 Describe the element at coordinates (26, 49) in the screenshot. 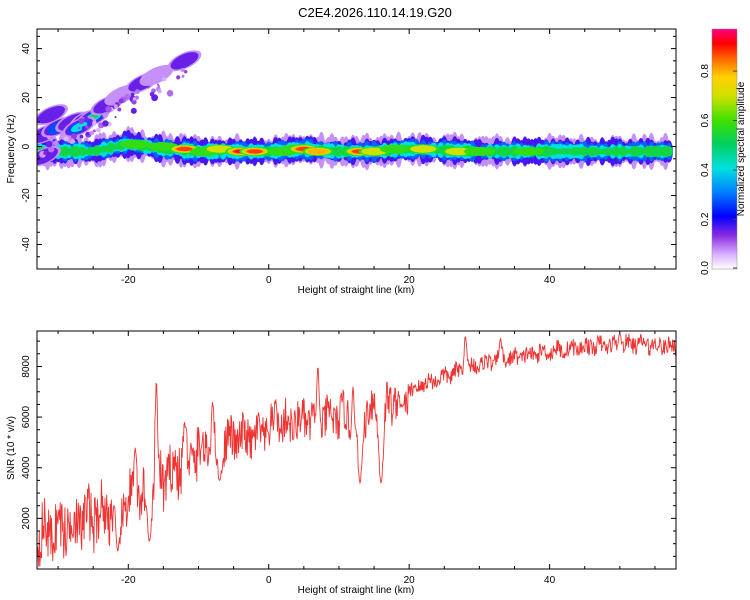

I see `top-y-tick-label: 40` at that location.